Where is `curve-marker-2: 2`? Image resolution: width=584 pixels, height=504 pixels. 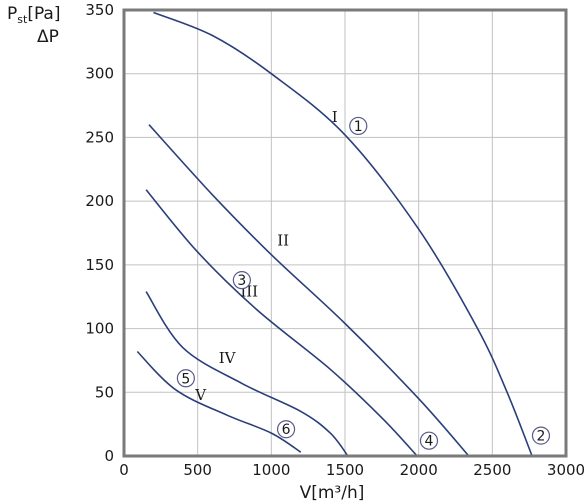
curve-marker-2: 2 is located at coordinates (541, 435).